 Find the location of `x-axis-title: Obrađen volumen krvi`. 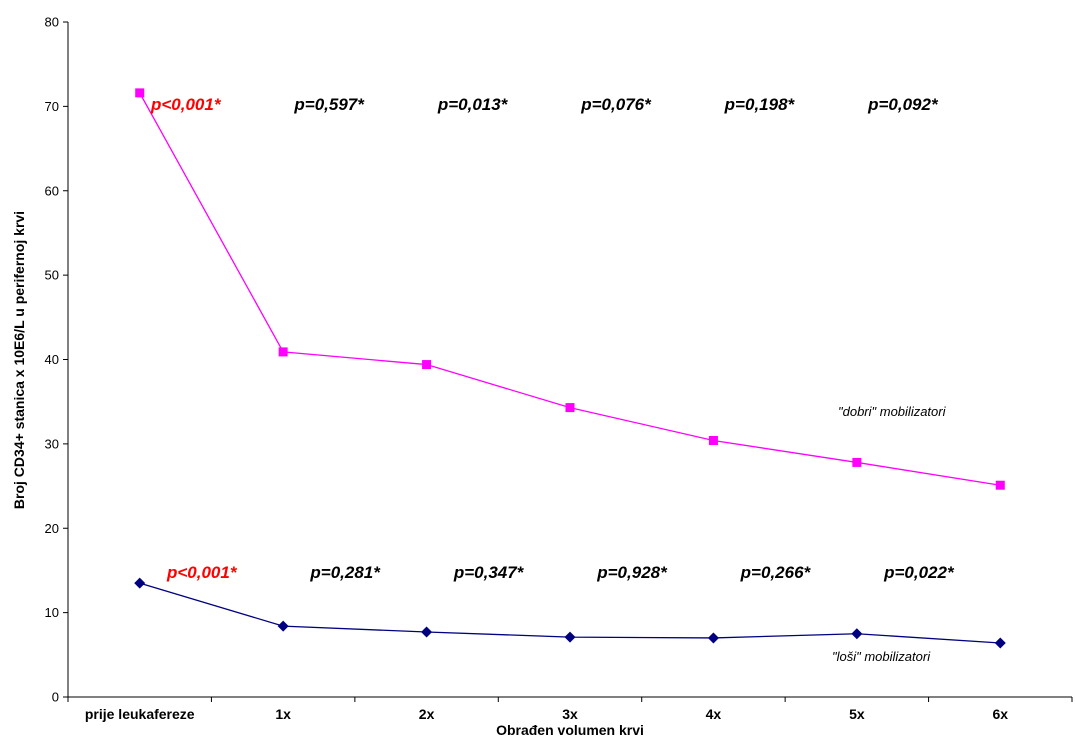

x-axis-title: Obrađen volumen krvi is located at coordinates (570, 730).